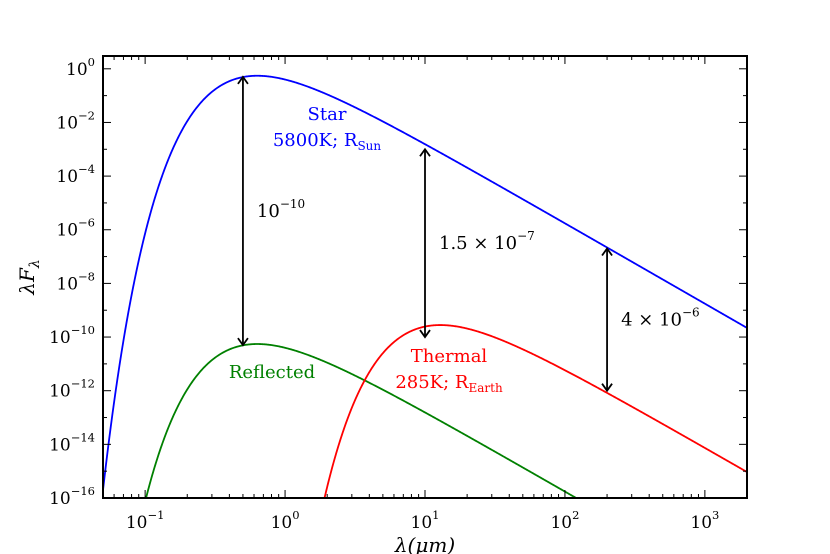 The width and height of the screenshot is (830, 554). What do you see at coordinates (660, 318) in the screenshot?
I see `ratio-annotation: 4 × 10⁻⁶` at bounding box center [660, 318].